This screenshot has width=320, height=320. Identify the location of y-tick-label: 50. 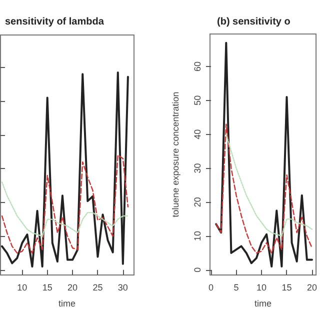
(197, 100).